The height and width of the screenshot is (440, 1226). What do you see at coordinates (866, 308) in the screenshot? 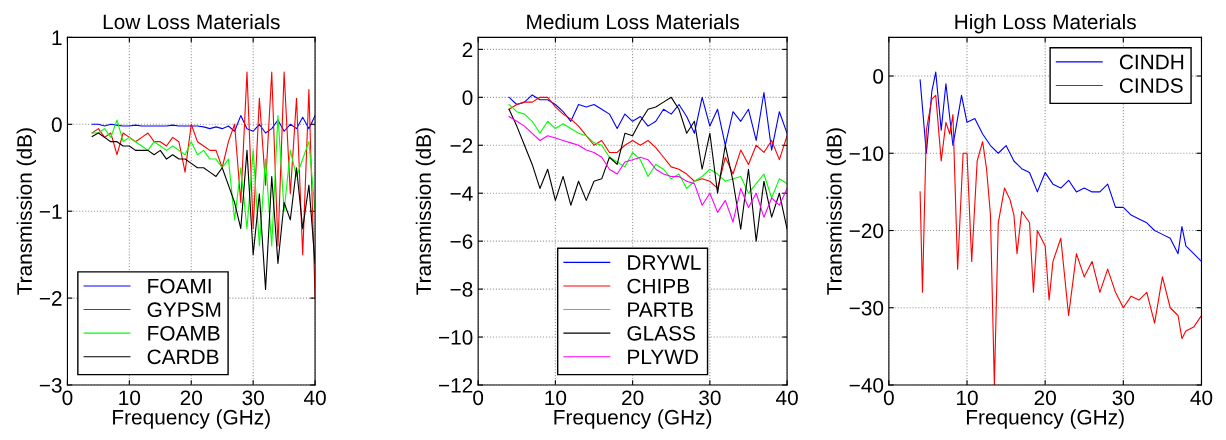
I see `y-tick-label: −30` at bounding box center [866, 308].